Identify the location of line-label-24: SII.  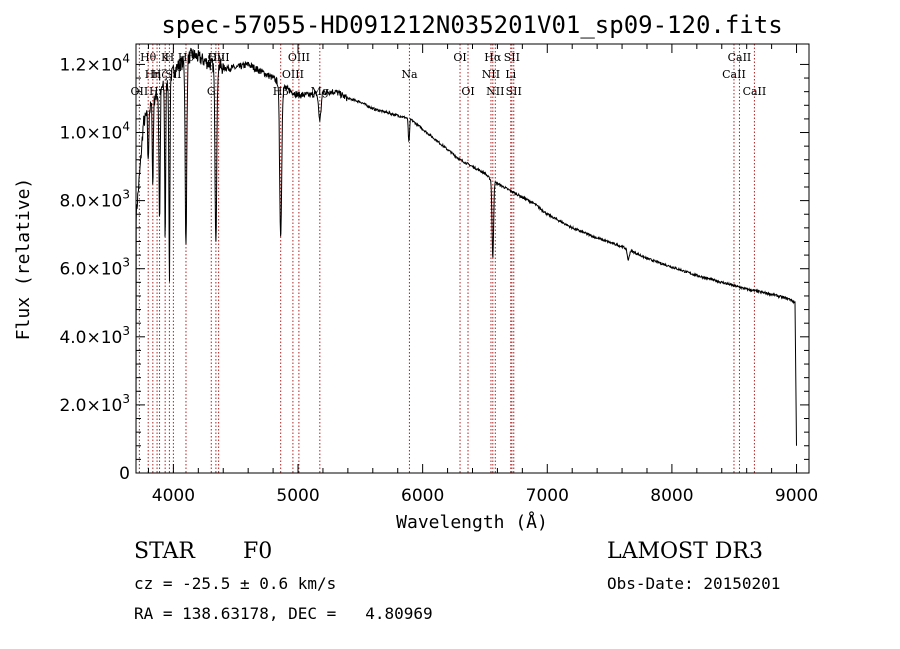
(514, 91).